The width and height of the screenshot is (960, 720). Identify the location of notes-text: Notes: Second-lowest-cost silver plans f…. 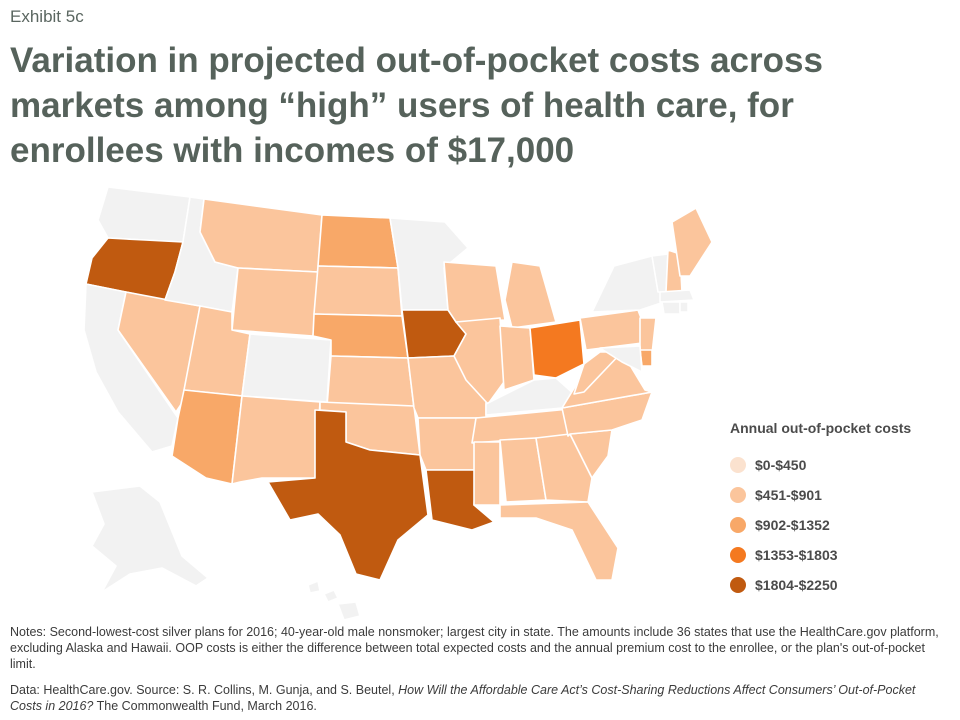
(474, 648).